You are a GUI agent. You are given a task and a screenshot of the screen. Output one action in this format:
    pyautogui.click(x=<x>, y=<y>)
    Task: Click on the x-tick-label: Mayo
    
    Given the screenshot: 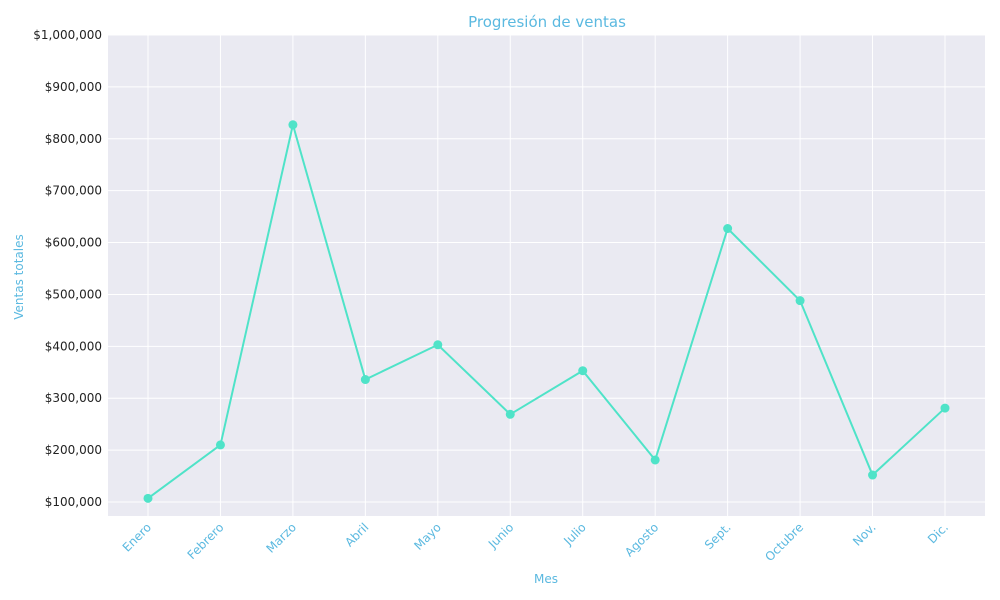 What is the action you would take?
    pyautogui.click(x=427, y=536)
    